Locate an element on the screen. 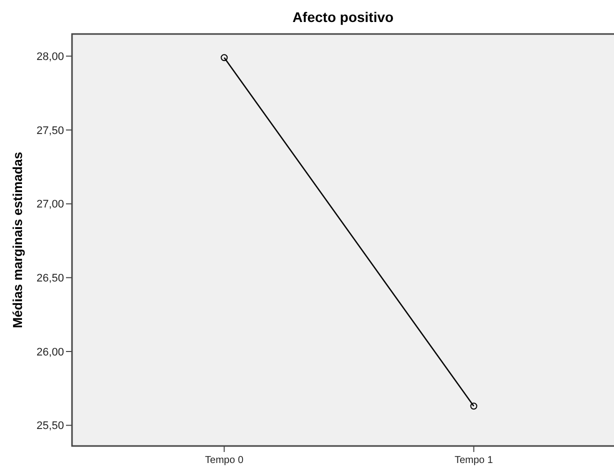  x-tick-label: Tempo 1 is located at coordinates (474, 460).